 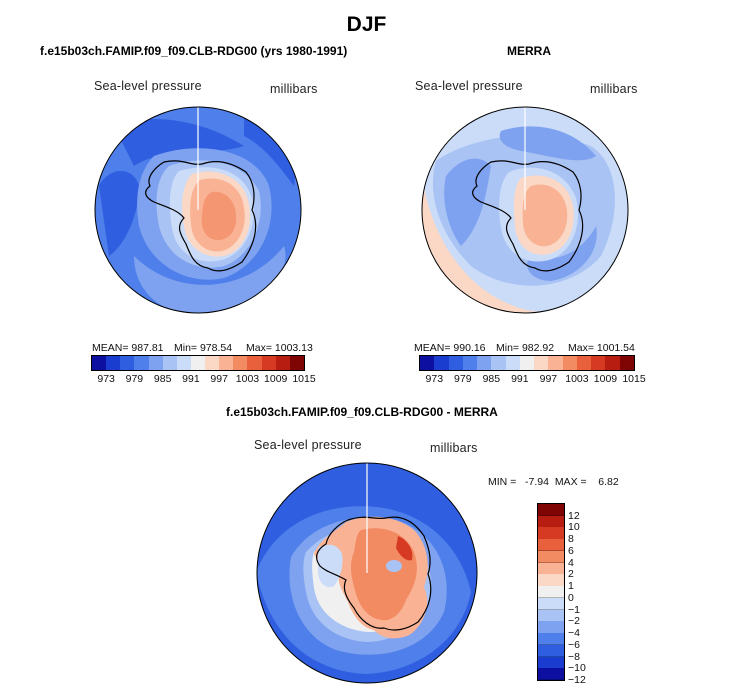 What do you see at coordinates (571, 586) in the screenshot?
I see `diff-colorbar-tick-label: 1` at bounding box center [571, 586].